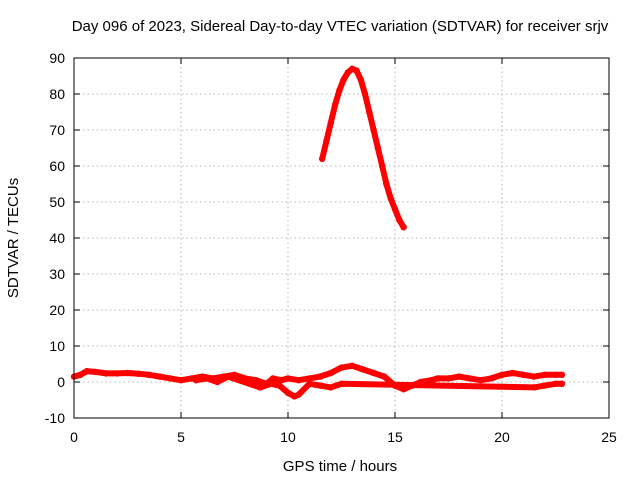 The image size is (640, 480). I want to click on y-tick-label: 70, so click(57, 130).